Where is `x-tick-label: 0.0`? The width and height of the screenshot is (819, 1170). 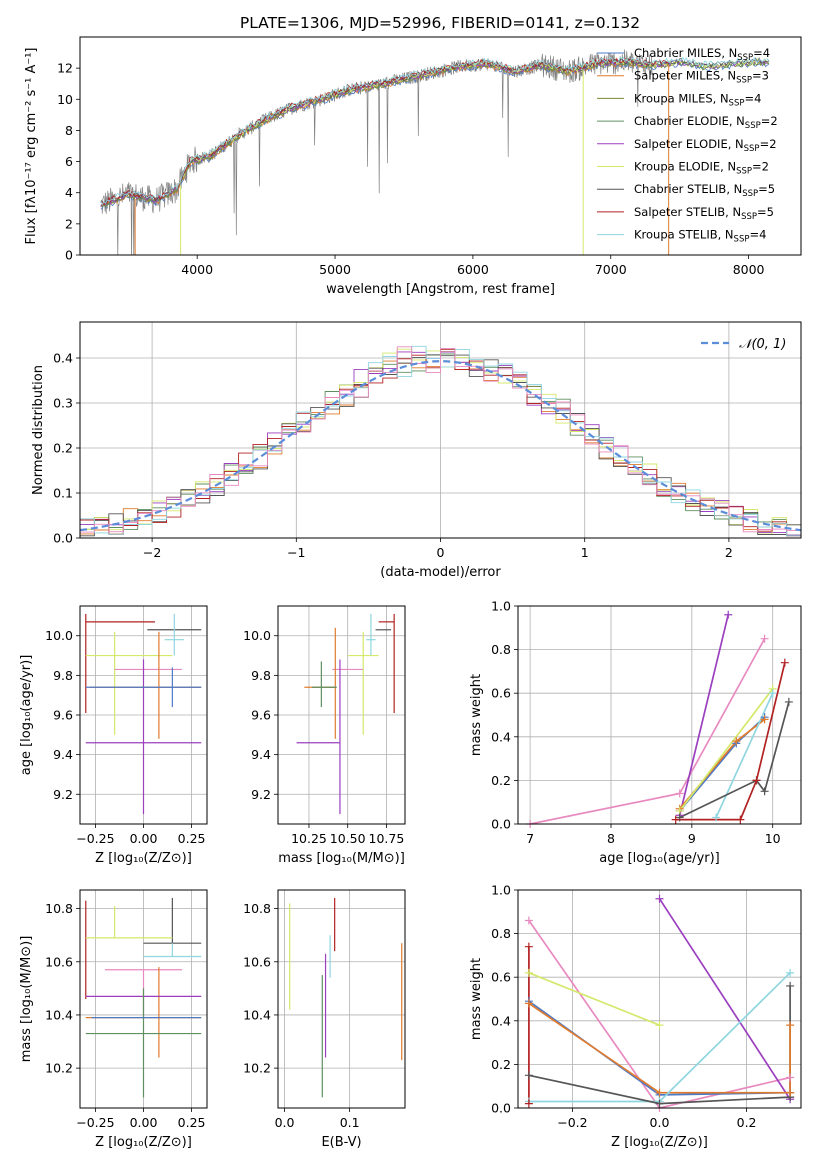
x-tick-label: 0.0 is located at coordinates (285, 1122).